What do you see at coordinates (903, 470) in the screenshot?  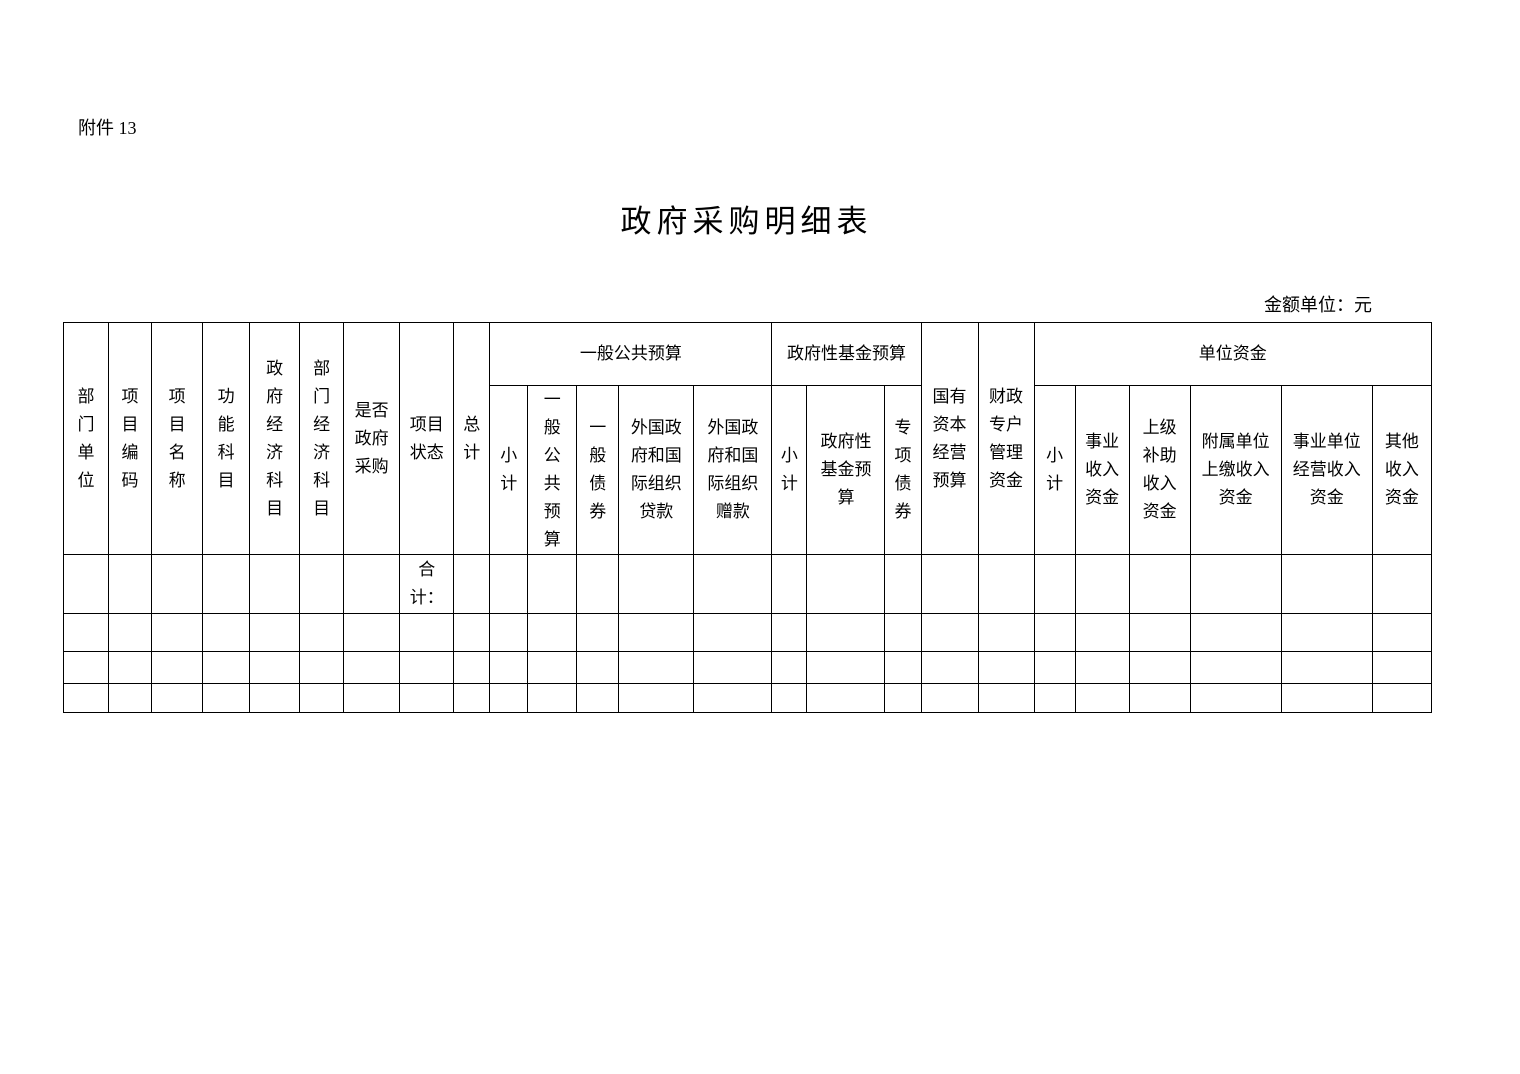 I see `col-header-special-bonds: 专 项 债 券` at bounding box center [903, 470].